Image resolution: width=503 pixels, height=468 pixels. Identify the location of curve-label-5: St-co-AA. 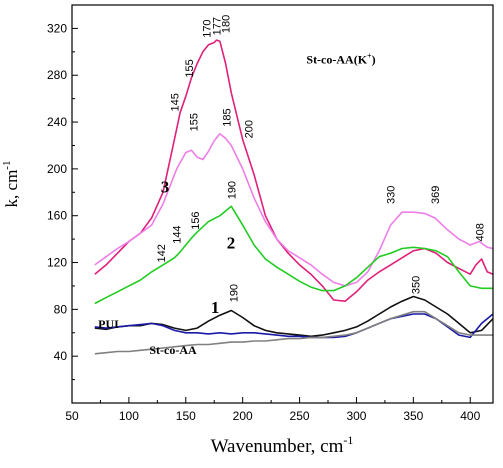
(173, 350).